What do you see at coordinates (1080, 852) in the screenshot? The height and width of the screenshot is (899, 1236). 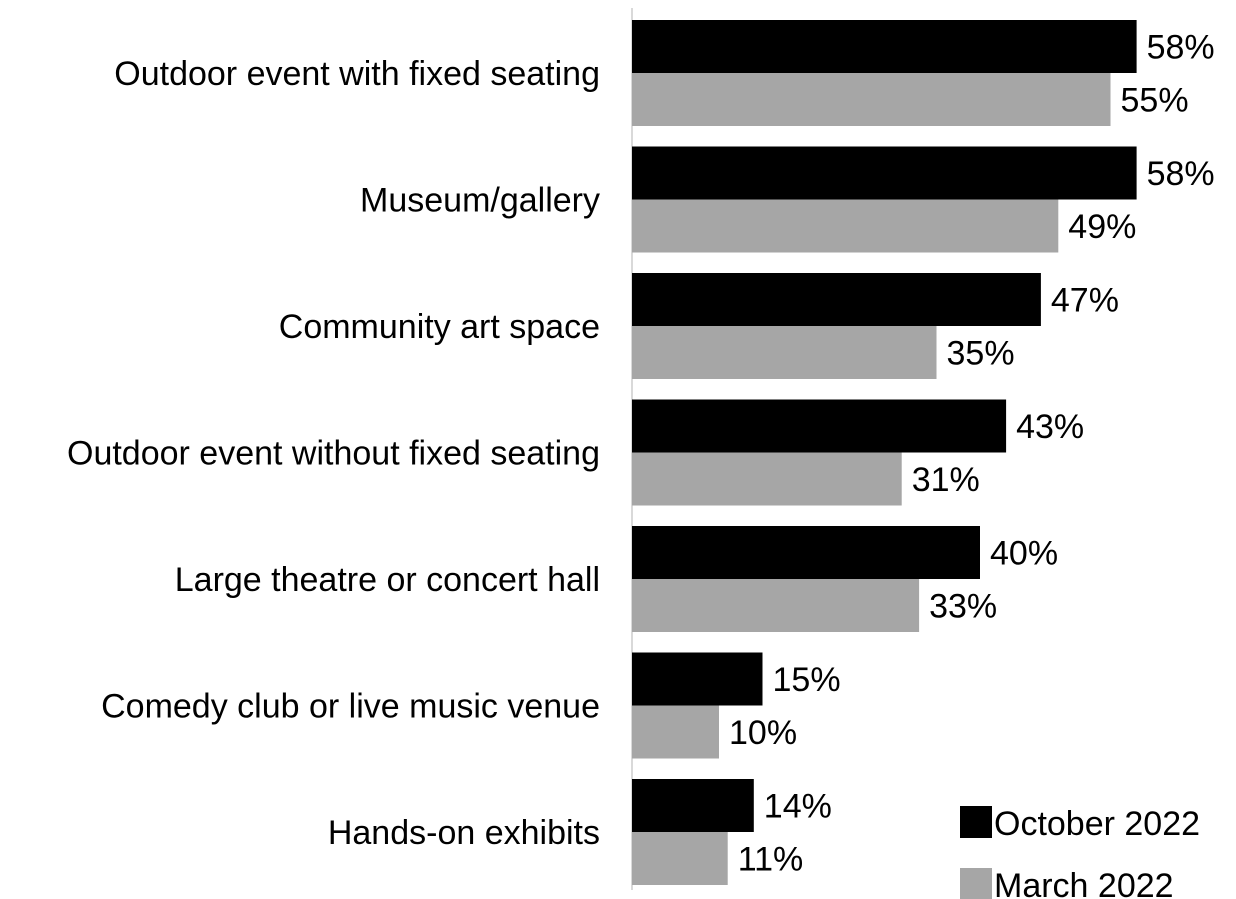 I see `legend: October 2022 March 2022` at bounding box center [1080, 852].